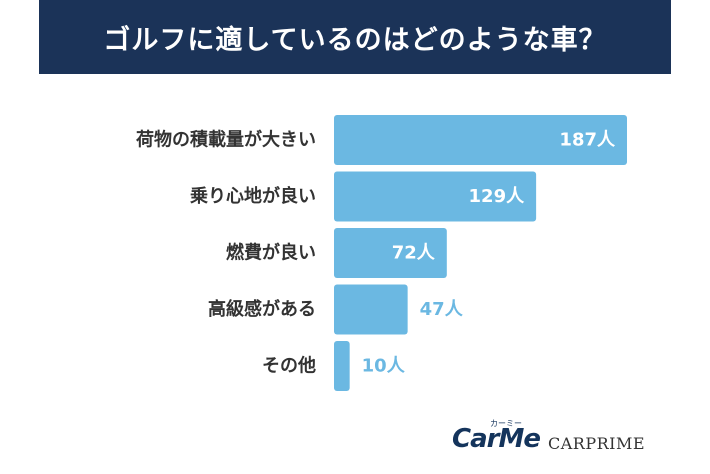  What do you see at coordinates (253, 196) in the screenshot?
I see `category-label: 乗り心地が良い` at bounding box center [253, 196].